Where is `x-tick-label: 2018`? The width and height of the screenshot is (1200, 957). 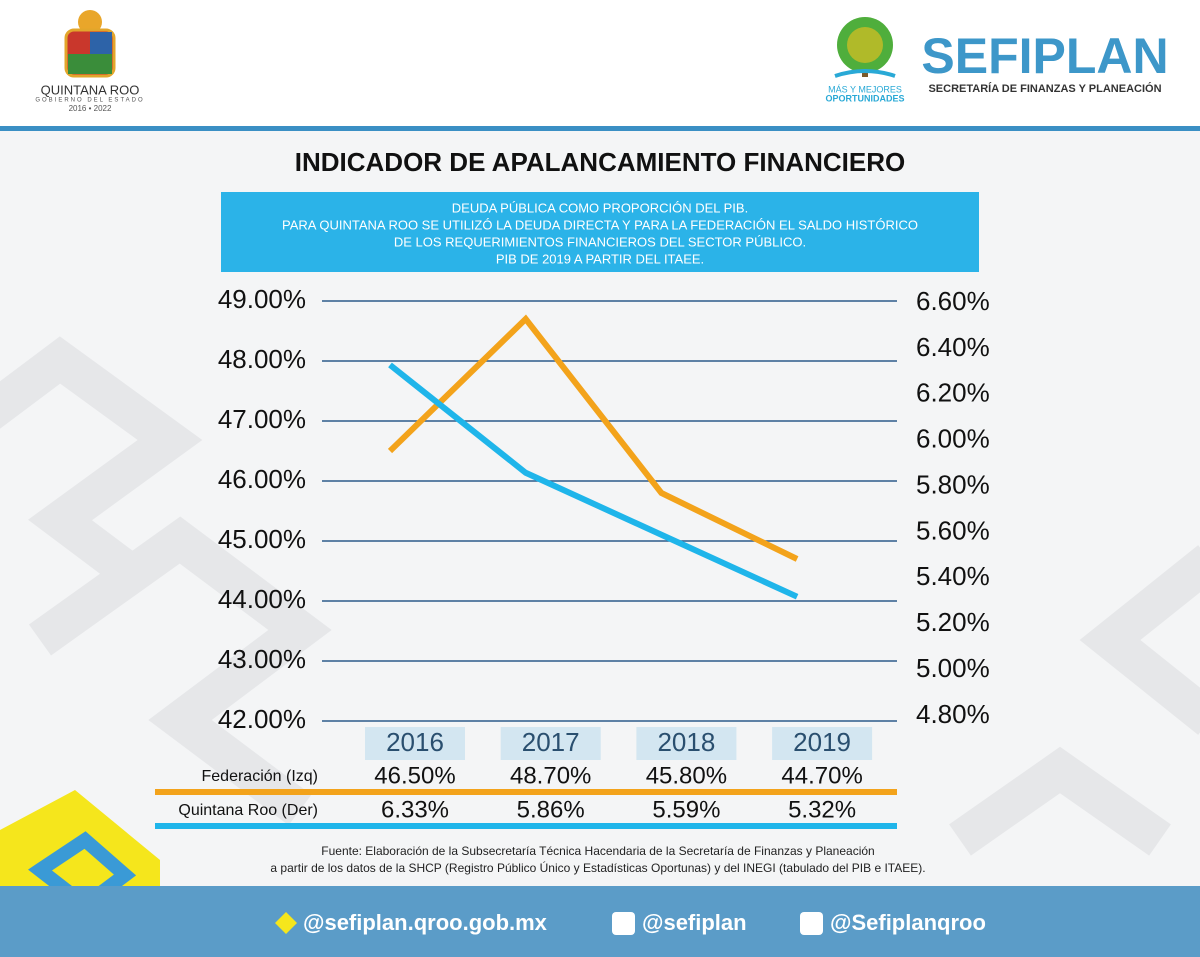
x-tick-label: 2018 is located at coordinates (686, 742).